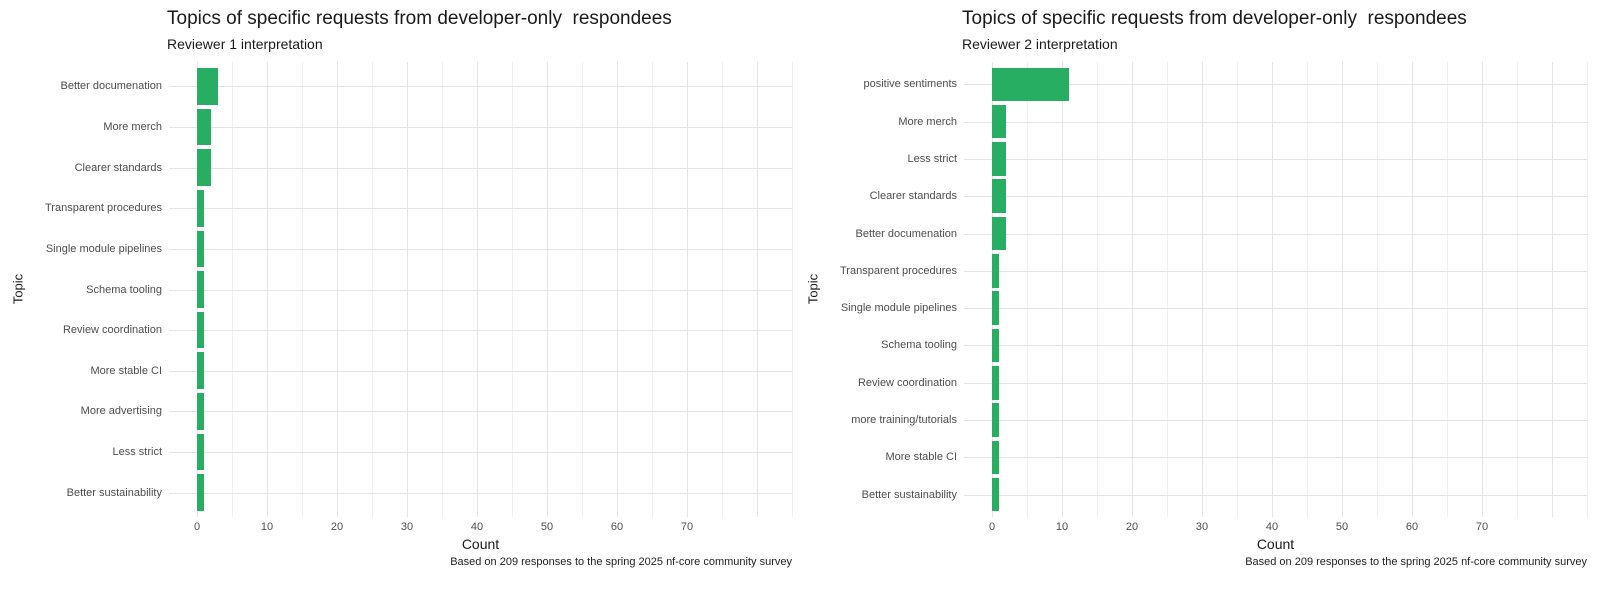 The height and width of the screenshot is (600, 1600). I want to click on category-label: Better documenation, so click(906, 233).